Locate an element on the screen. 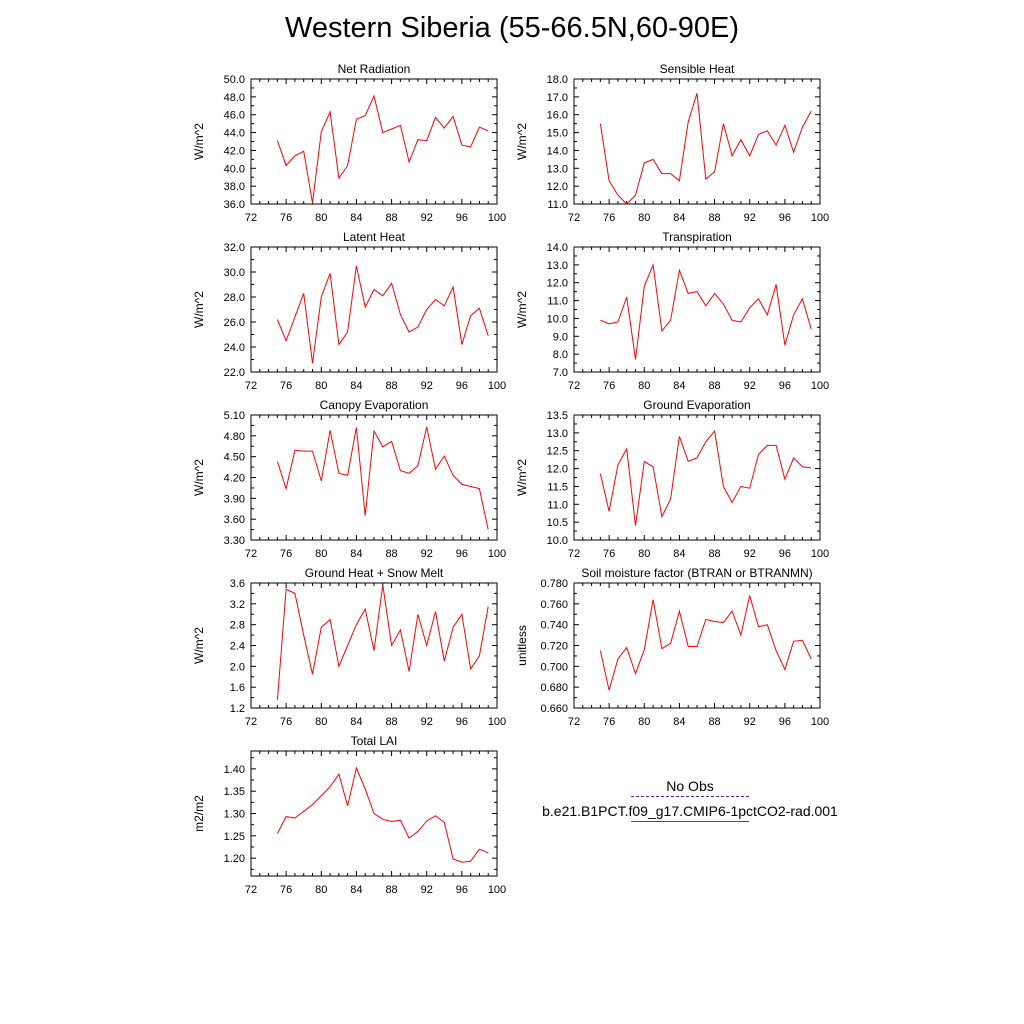 This screenshot has height=1024, width=1024. y-tick-label: 1.2 is located at coordinates (237, 709).